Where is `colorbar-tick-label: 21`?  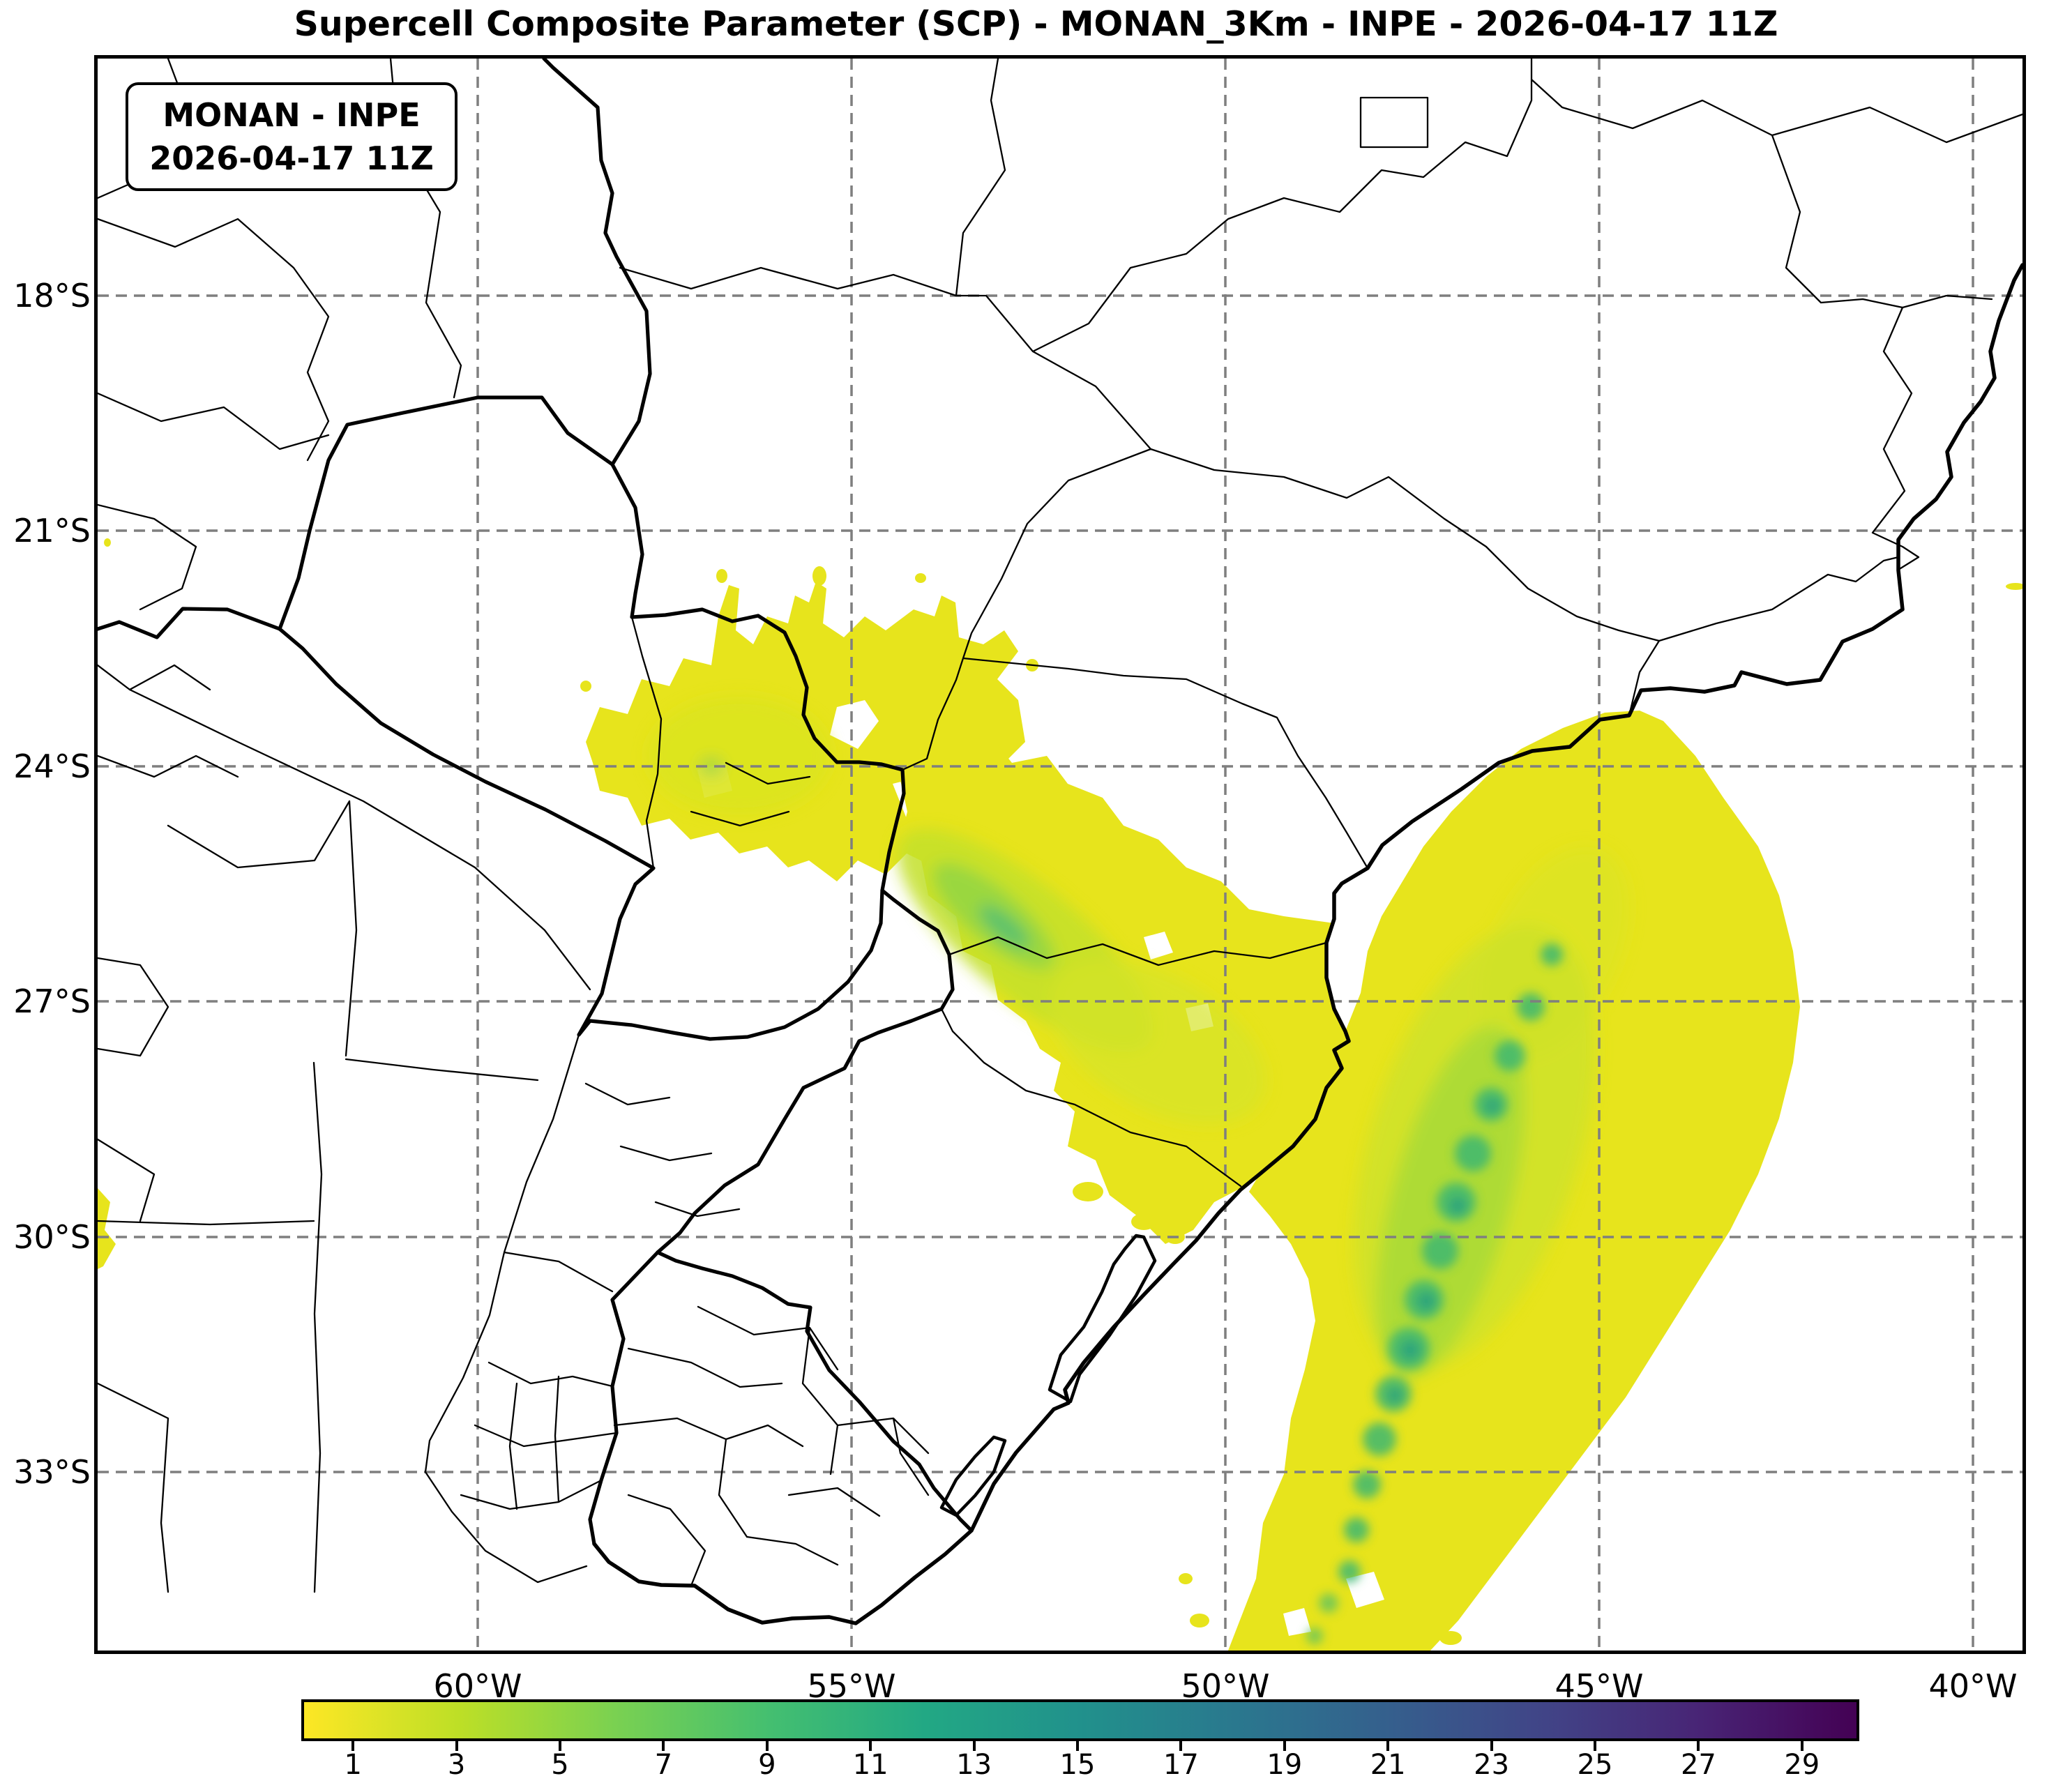
colorbar-tick-label: 21 is located at coordinates (1388, 1765).